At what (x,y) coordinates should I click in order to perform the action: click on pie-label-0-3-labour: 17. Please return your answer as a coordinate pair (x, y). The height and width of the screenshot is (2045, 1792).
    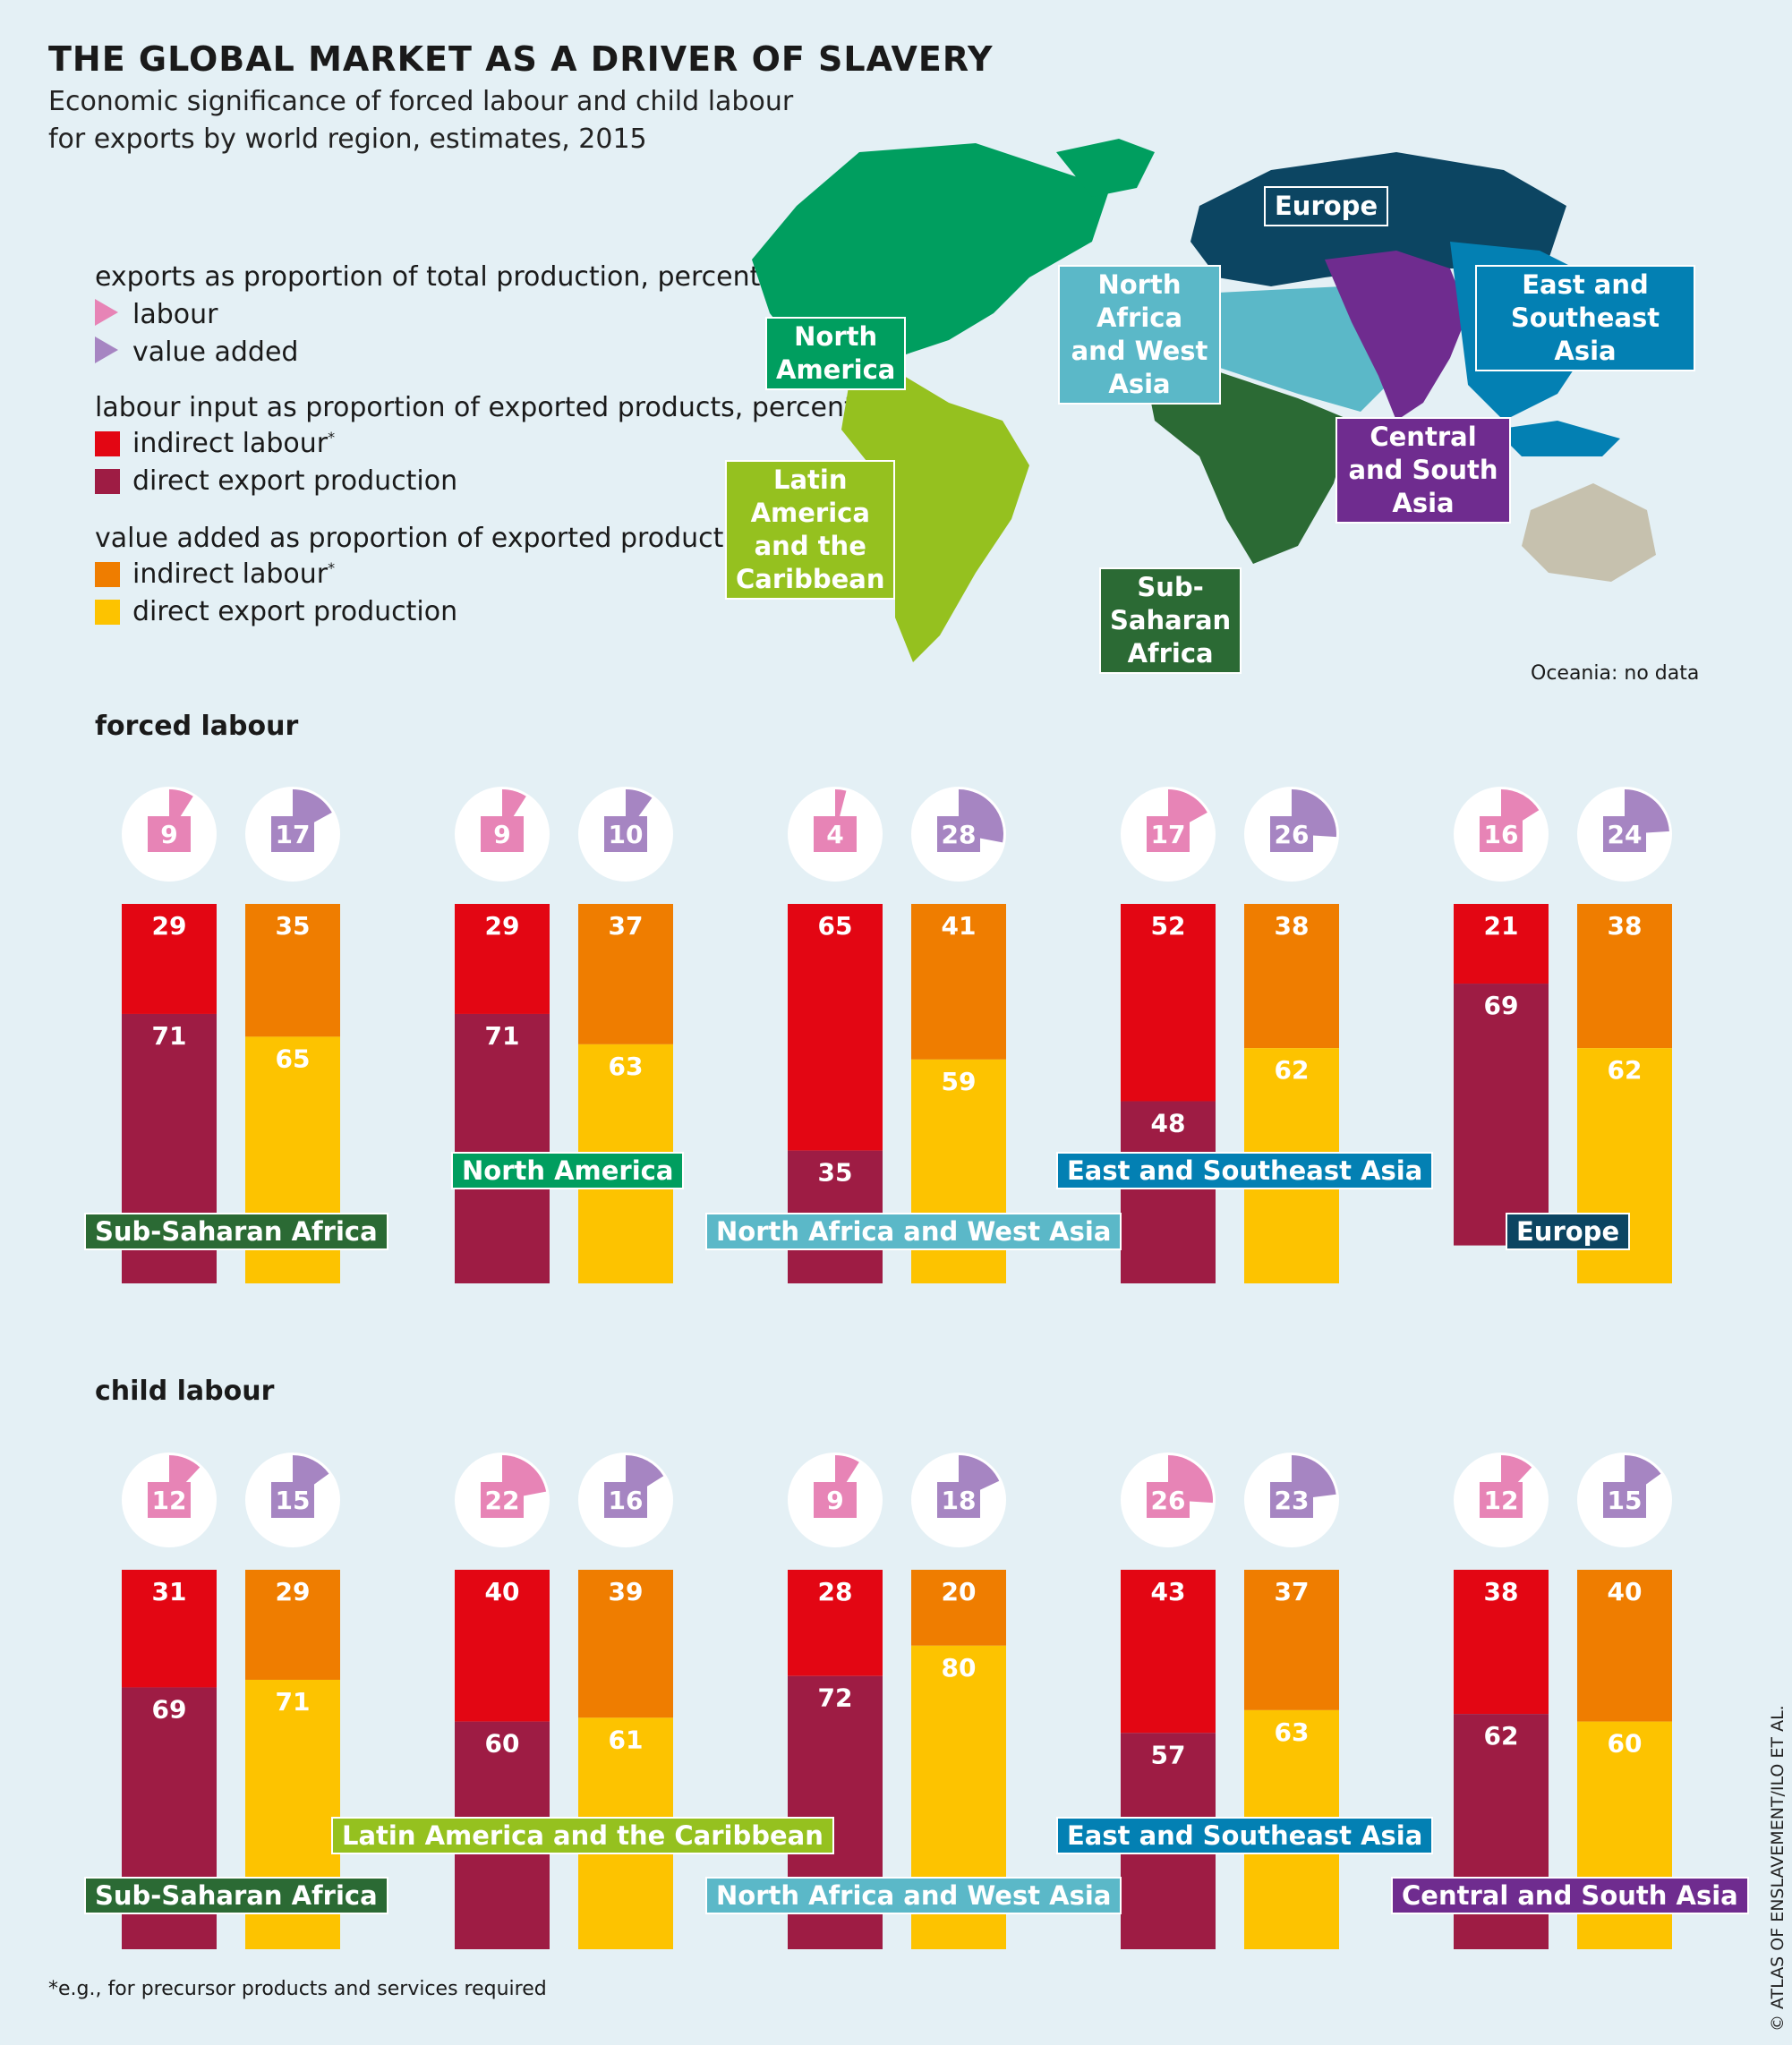
    Looking at the image, I should click on (1168, 835).